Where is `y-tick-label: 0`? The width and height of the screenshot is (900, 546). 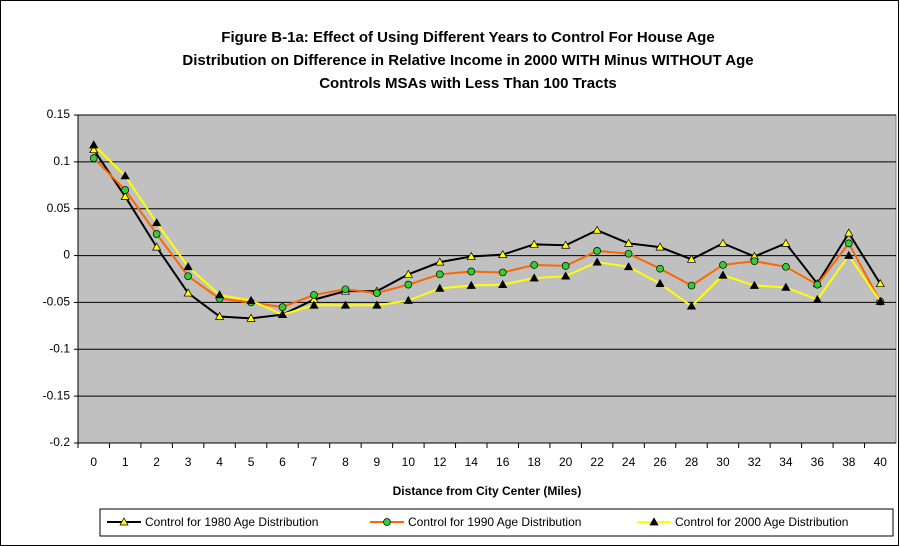
y-tick-label: 0 is located at coordinates (66, 255).